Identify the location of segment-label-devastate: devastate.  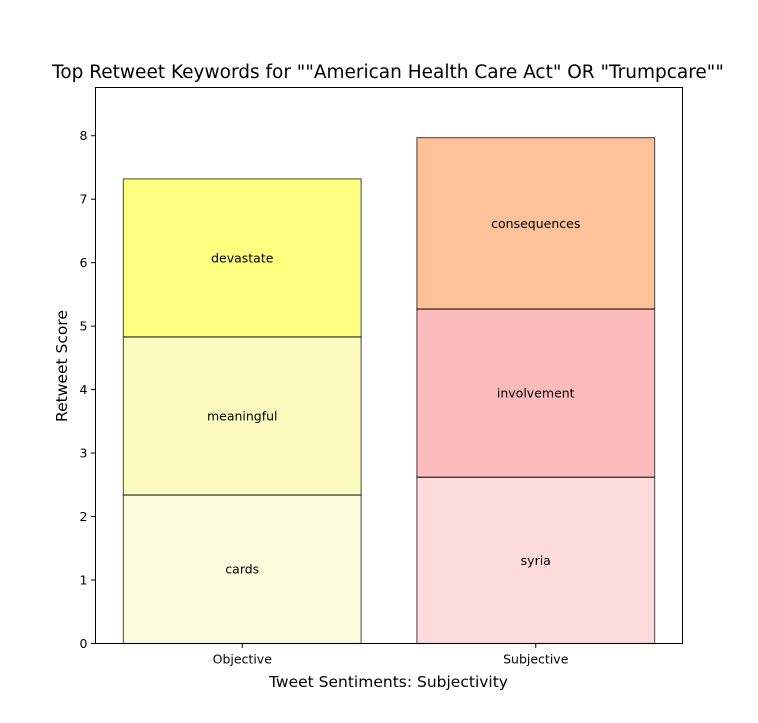
(242, 257).